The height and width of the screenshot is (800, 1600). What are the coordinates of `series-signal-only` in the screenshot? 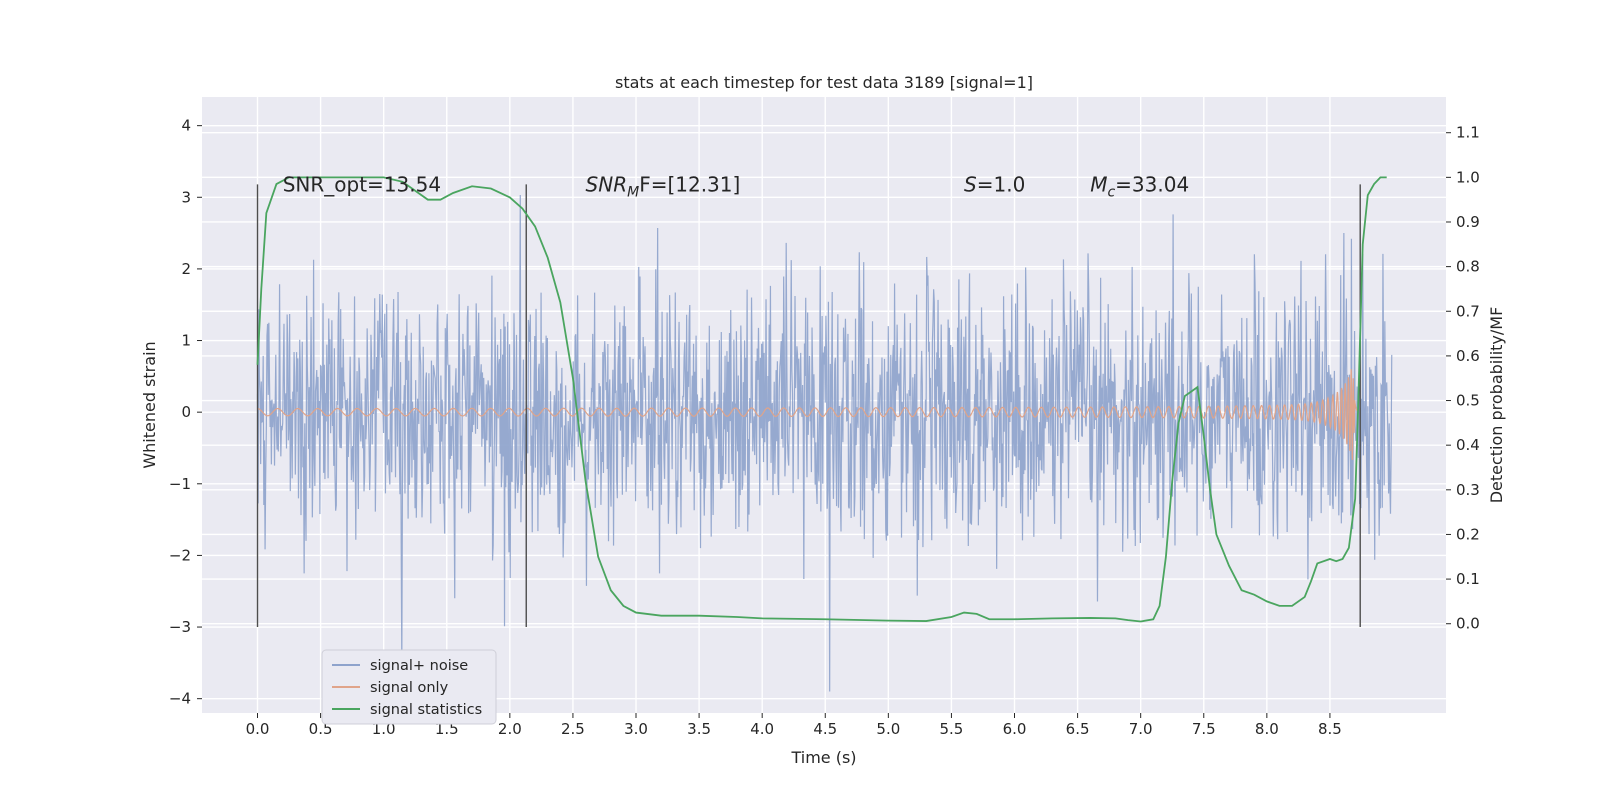 It's located at (808, 414).